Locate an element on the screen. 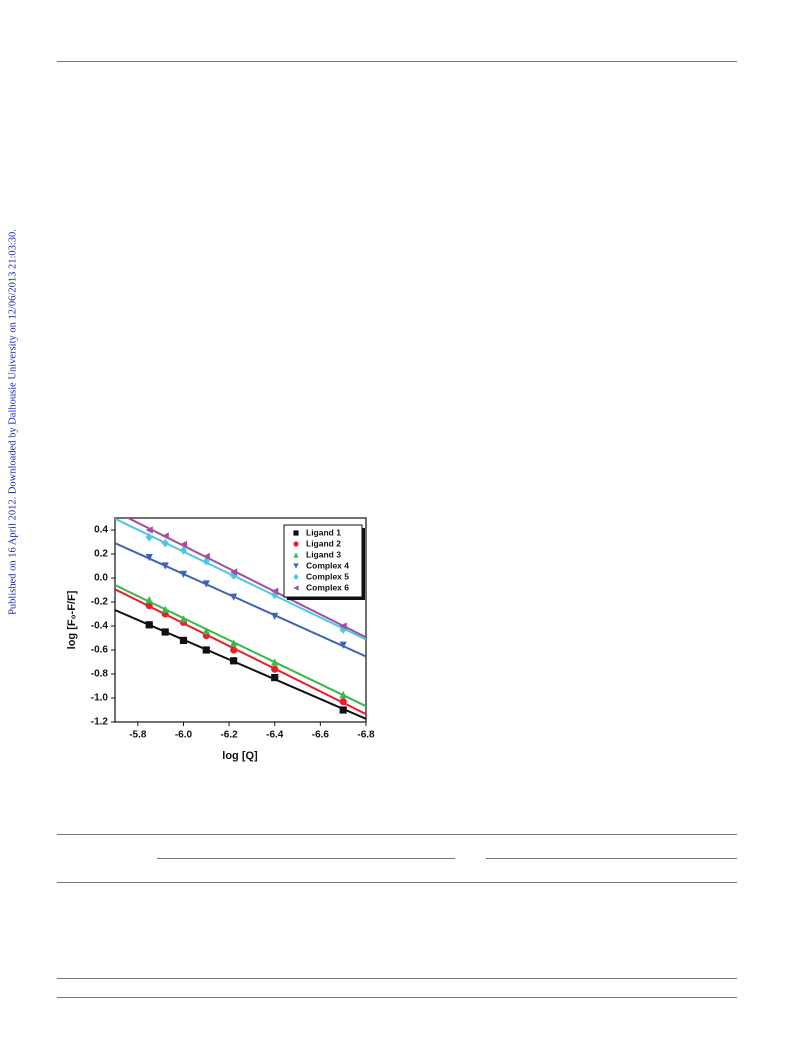 This screenshot has height=1039, width=793. legend-box is located at coordinates (323, 561).